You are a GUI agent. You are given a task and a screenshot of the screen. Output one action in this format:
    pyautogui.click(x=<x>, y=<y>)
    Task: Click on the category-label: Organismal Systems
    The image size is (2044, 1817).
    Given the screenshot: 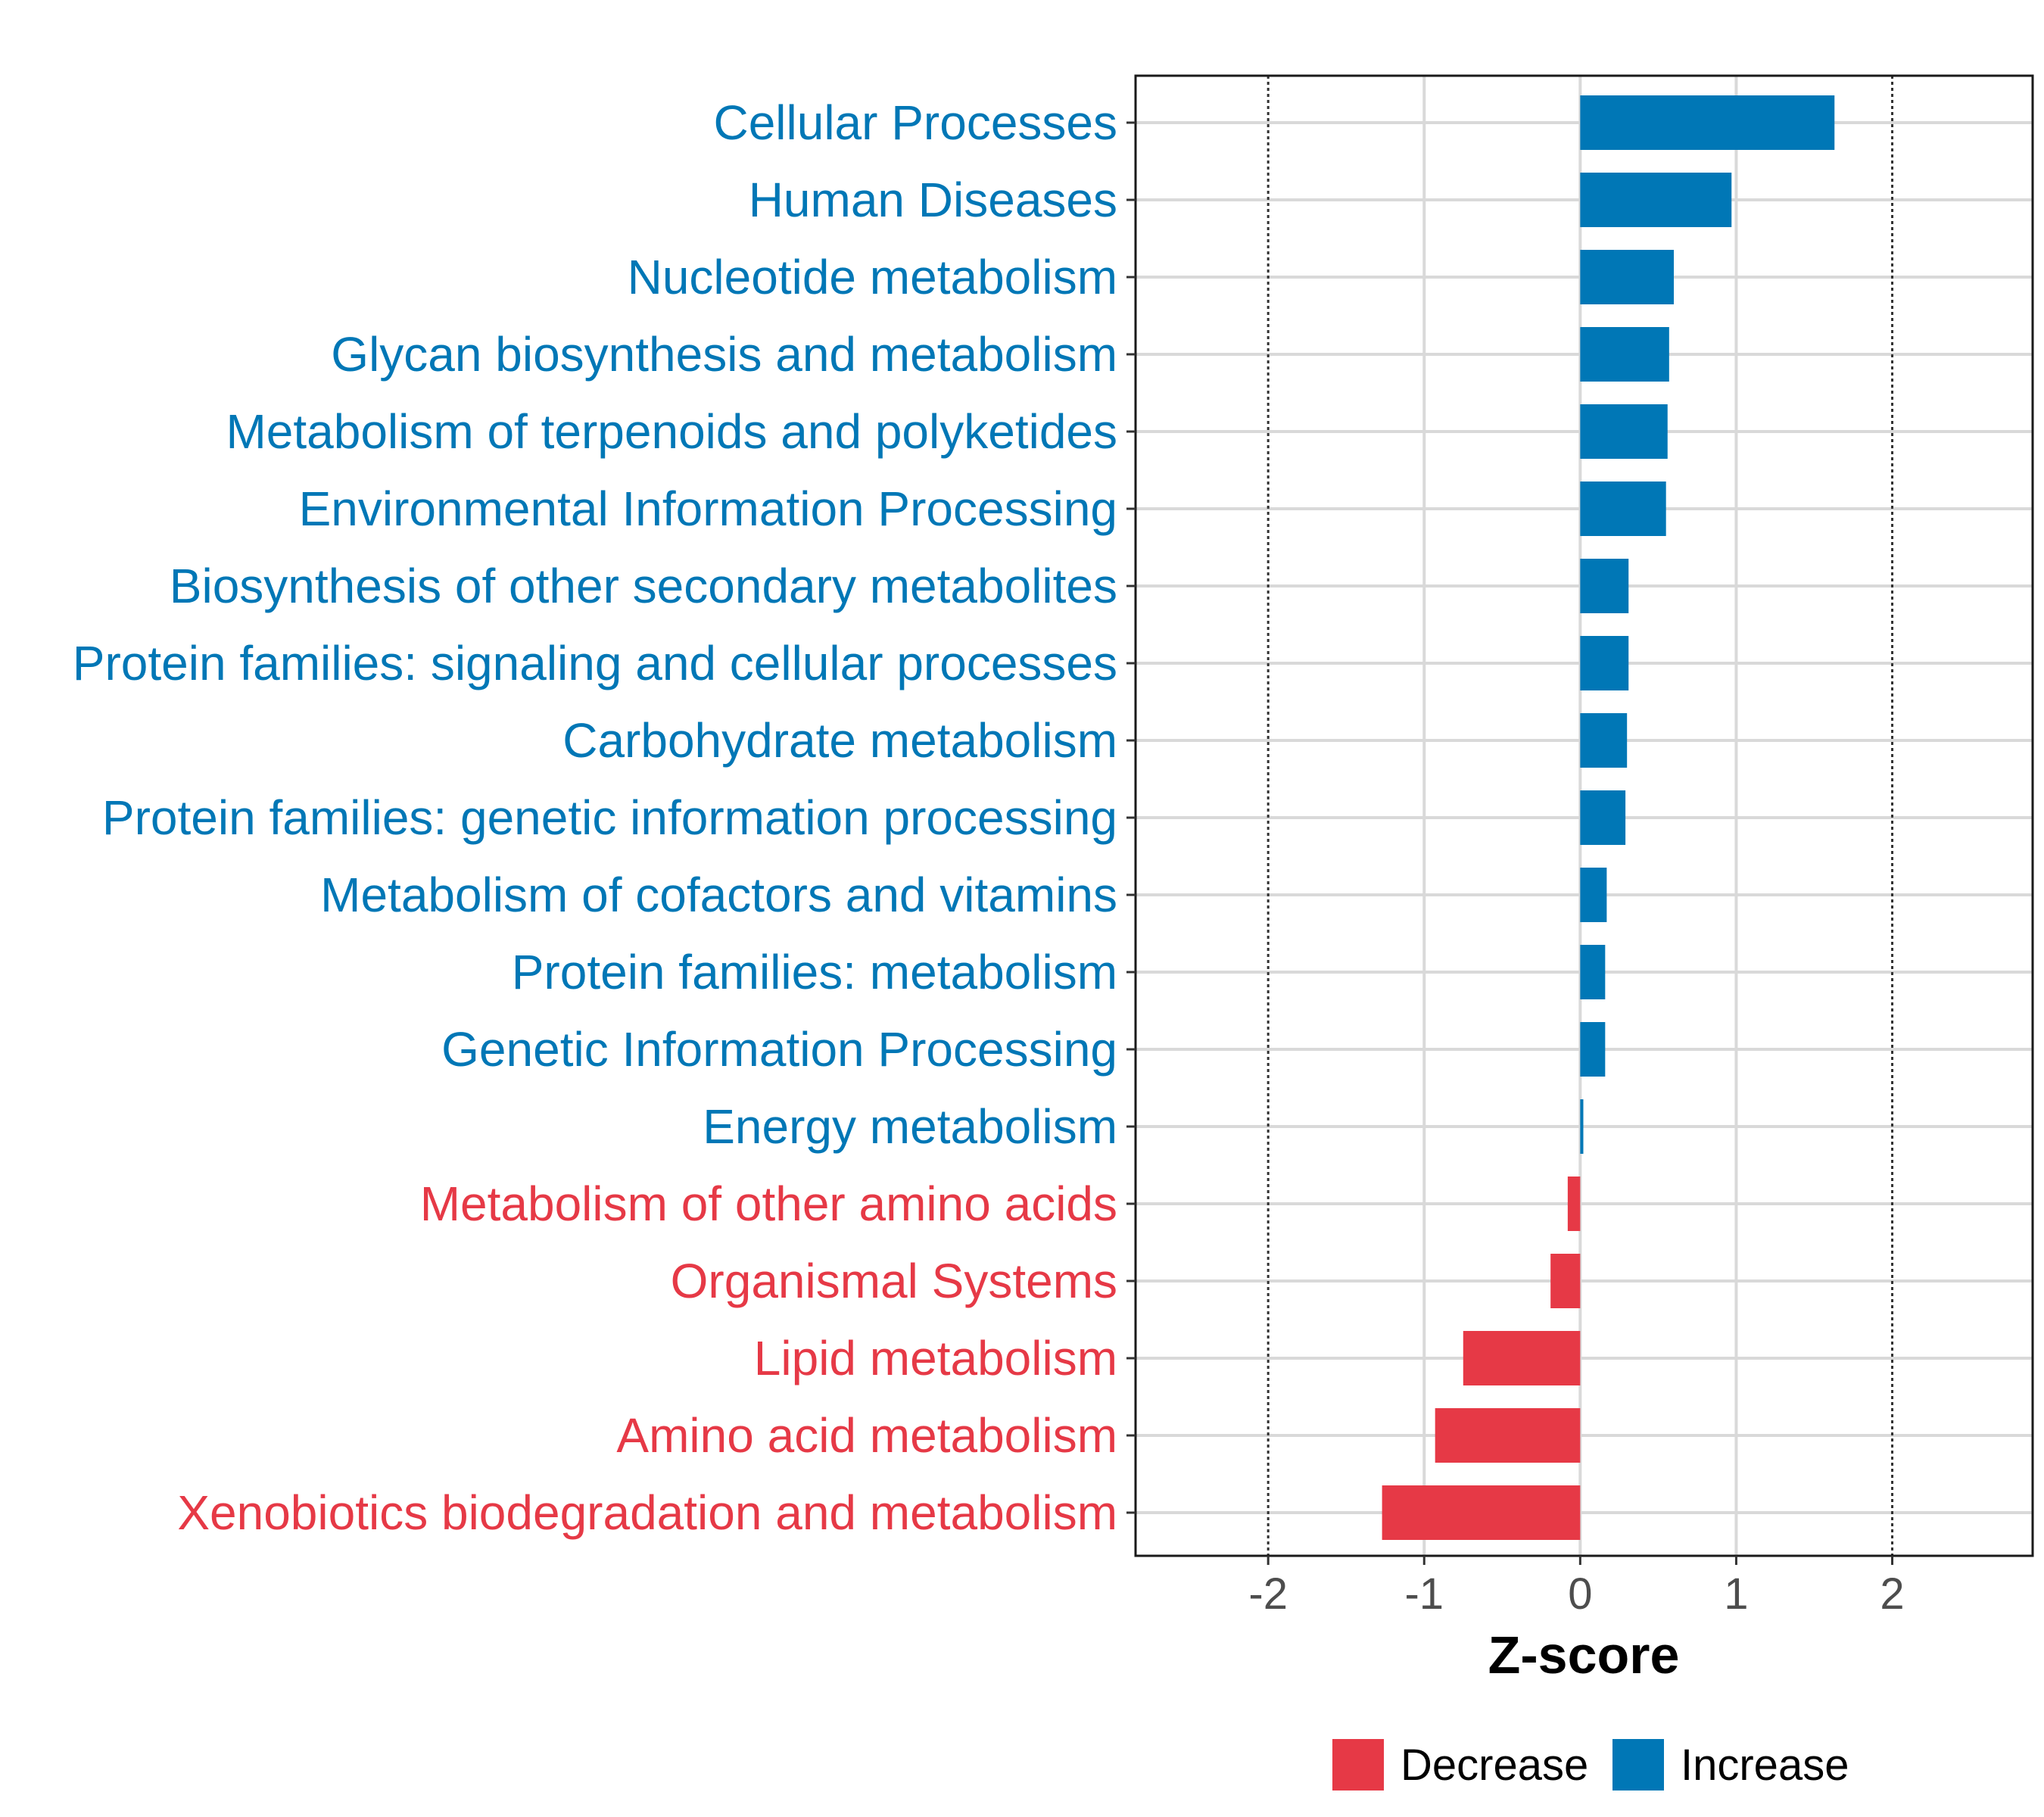 What is the action you would take?
    pyautogui.click(x=894, y=1281)
    